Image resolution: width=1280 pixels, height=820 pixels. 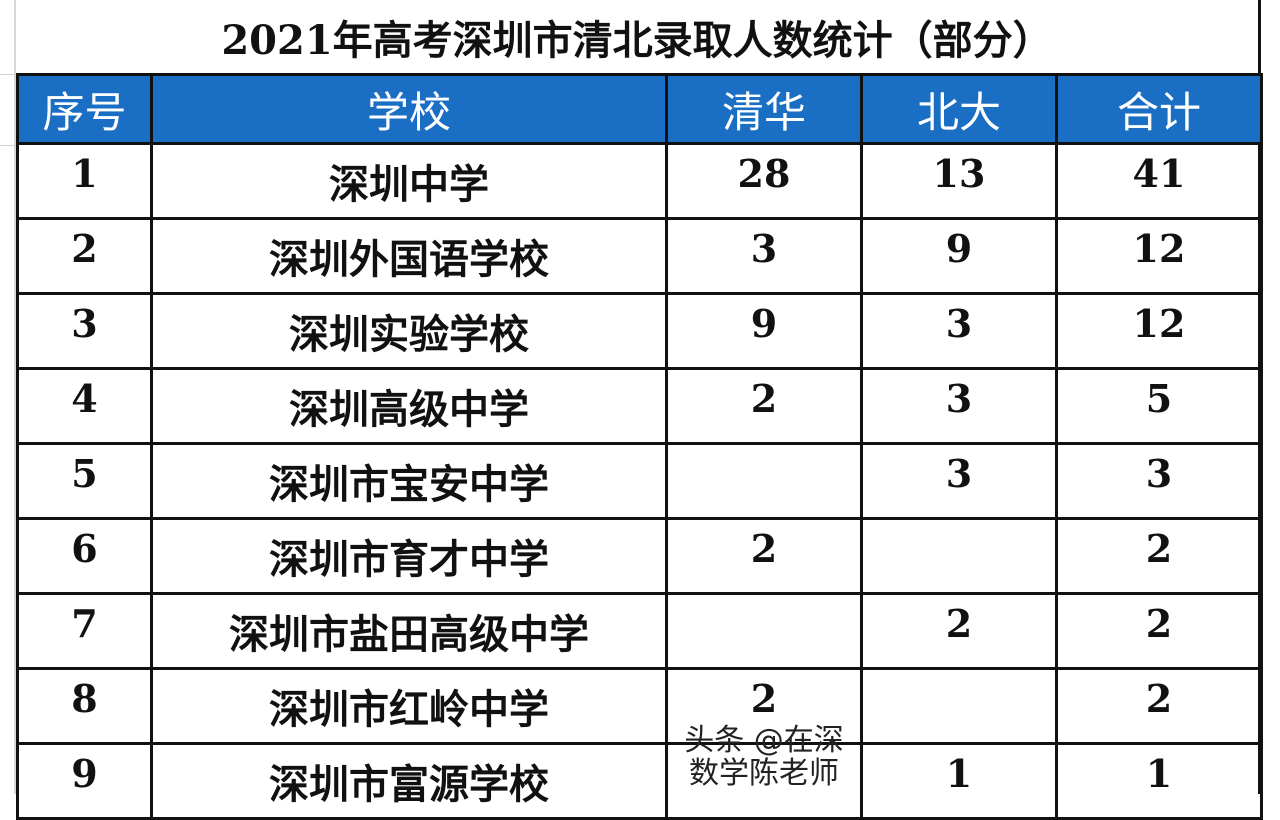 I want to click on cell-no: 3, so click(x=84, y=331).